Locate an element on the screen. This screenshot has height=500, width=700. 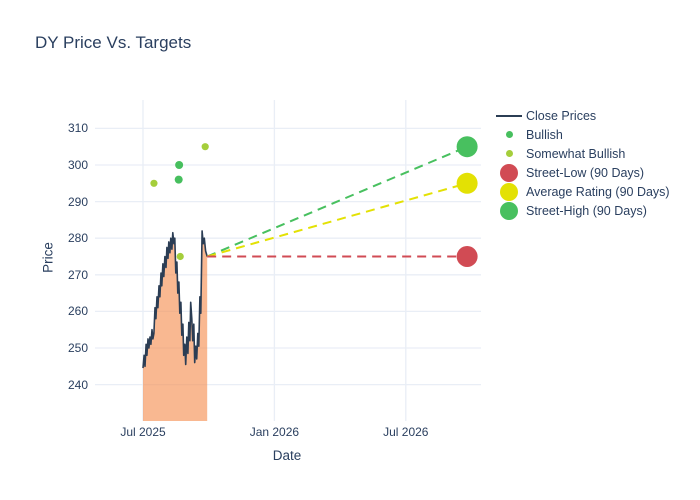
legend-item-close-prices: Close Prices is located at coordinates (581, 115).